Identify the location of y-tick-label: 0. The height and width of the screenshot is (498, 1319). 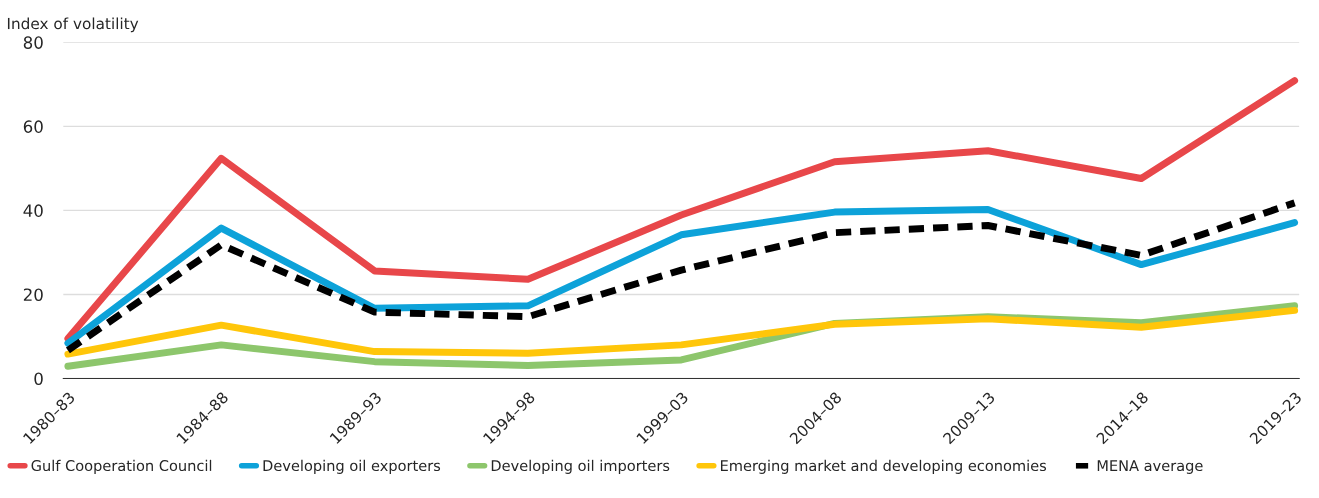
(38, 379).